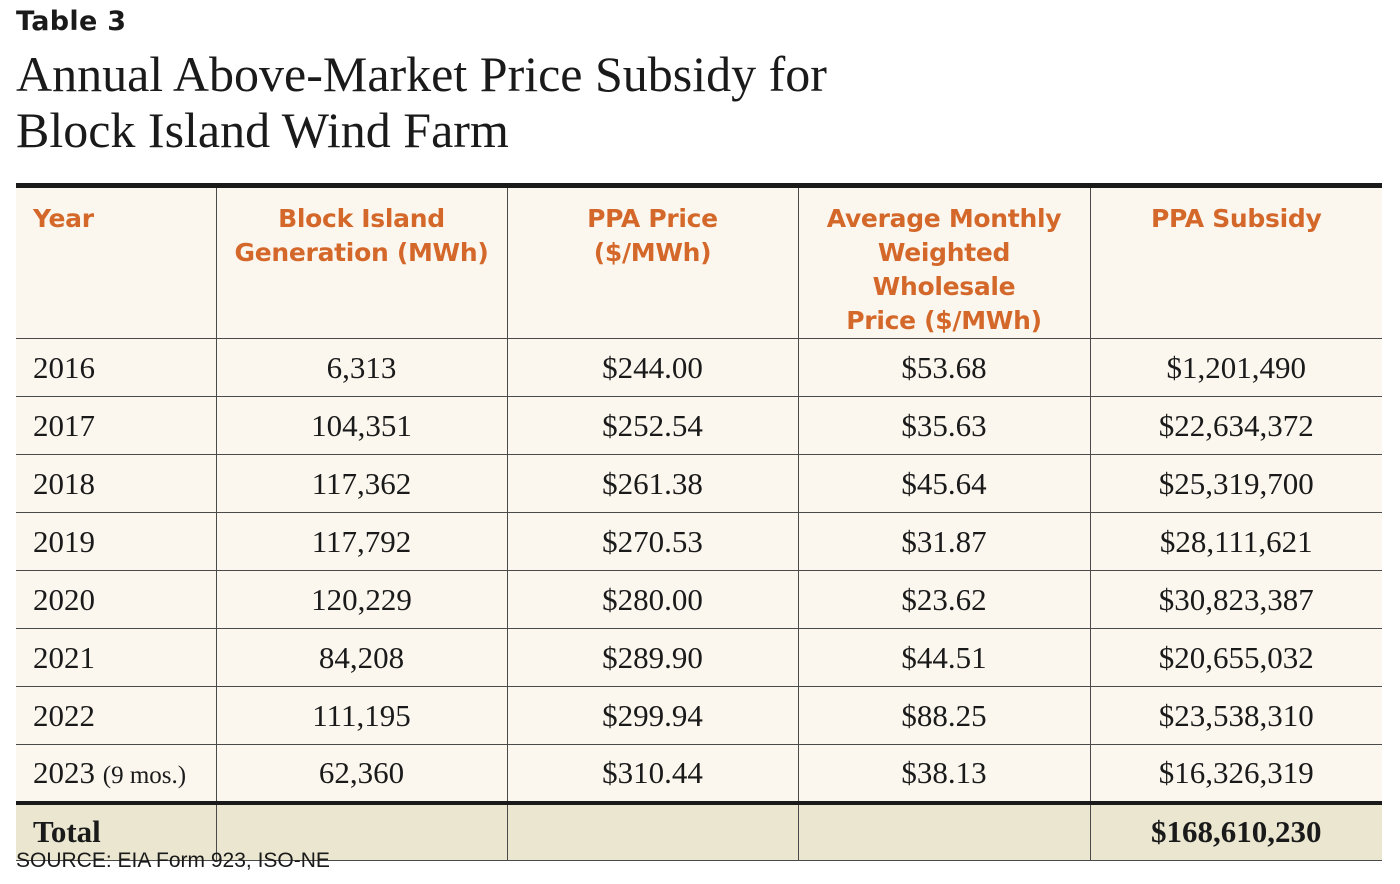 The image size is (1400, 884). Describe the element at coordinates (944, 269) in the screenshot. I see `header-wholesale-line-2: Weighted Wholesale` at that location.